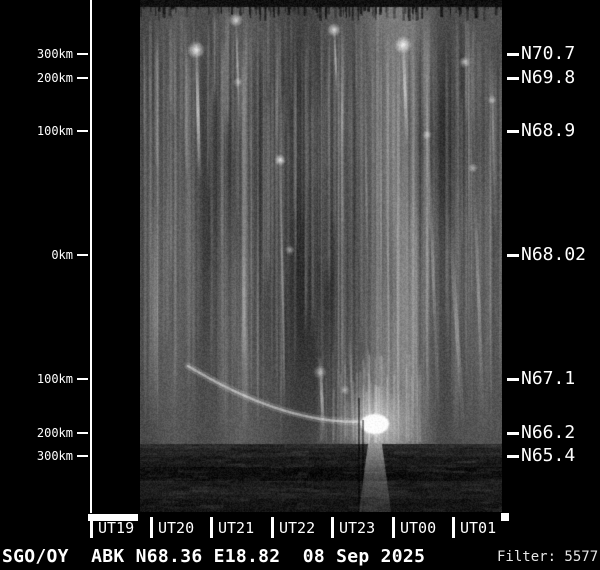 The width and height of the screenshot is (600, 570). Describe the element at coordinates (297, 528) in the screenshot. I see `time-label: UT22` at that location.